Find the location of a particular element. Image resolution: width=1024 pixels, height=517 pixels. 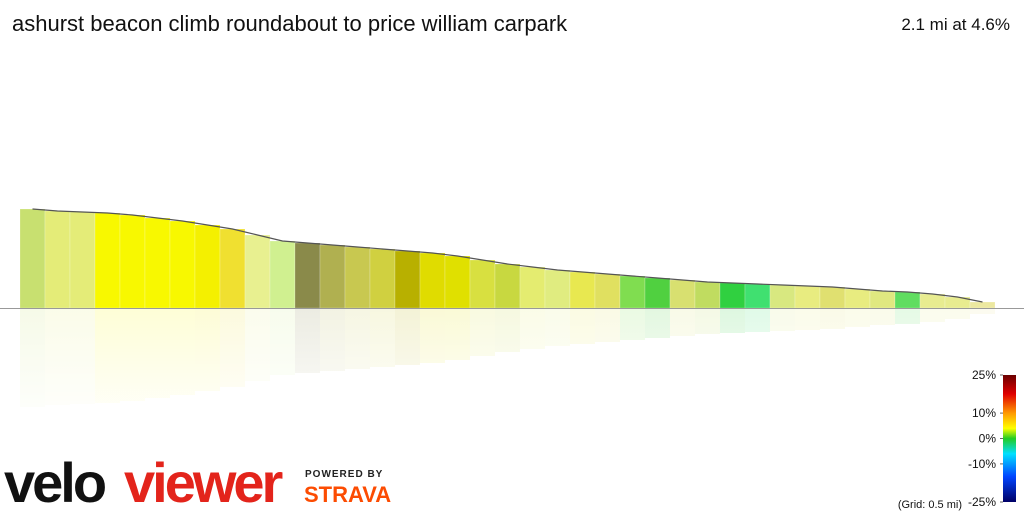

powered-by: POWERED BY is located at coordinates (344, 474).